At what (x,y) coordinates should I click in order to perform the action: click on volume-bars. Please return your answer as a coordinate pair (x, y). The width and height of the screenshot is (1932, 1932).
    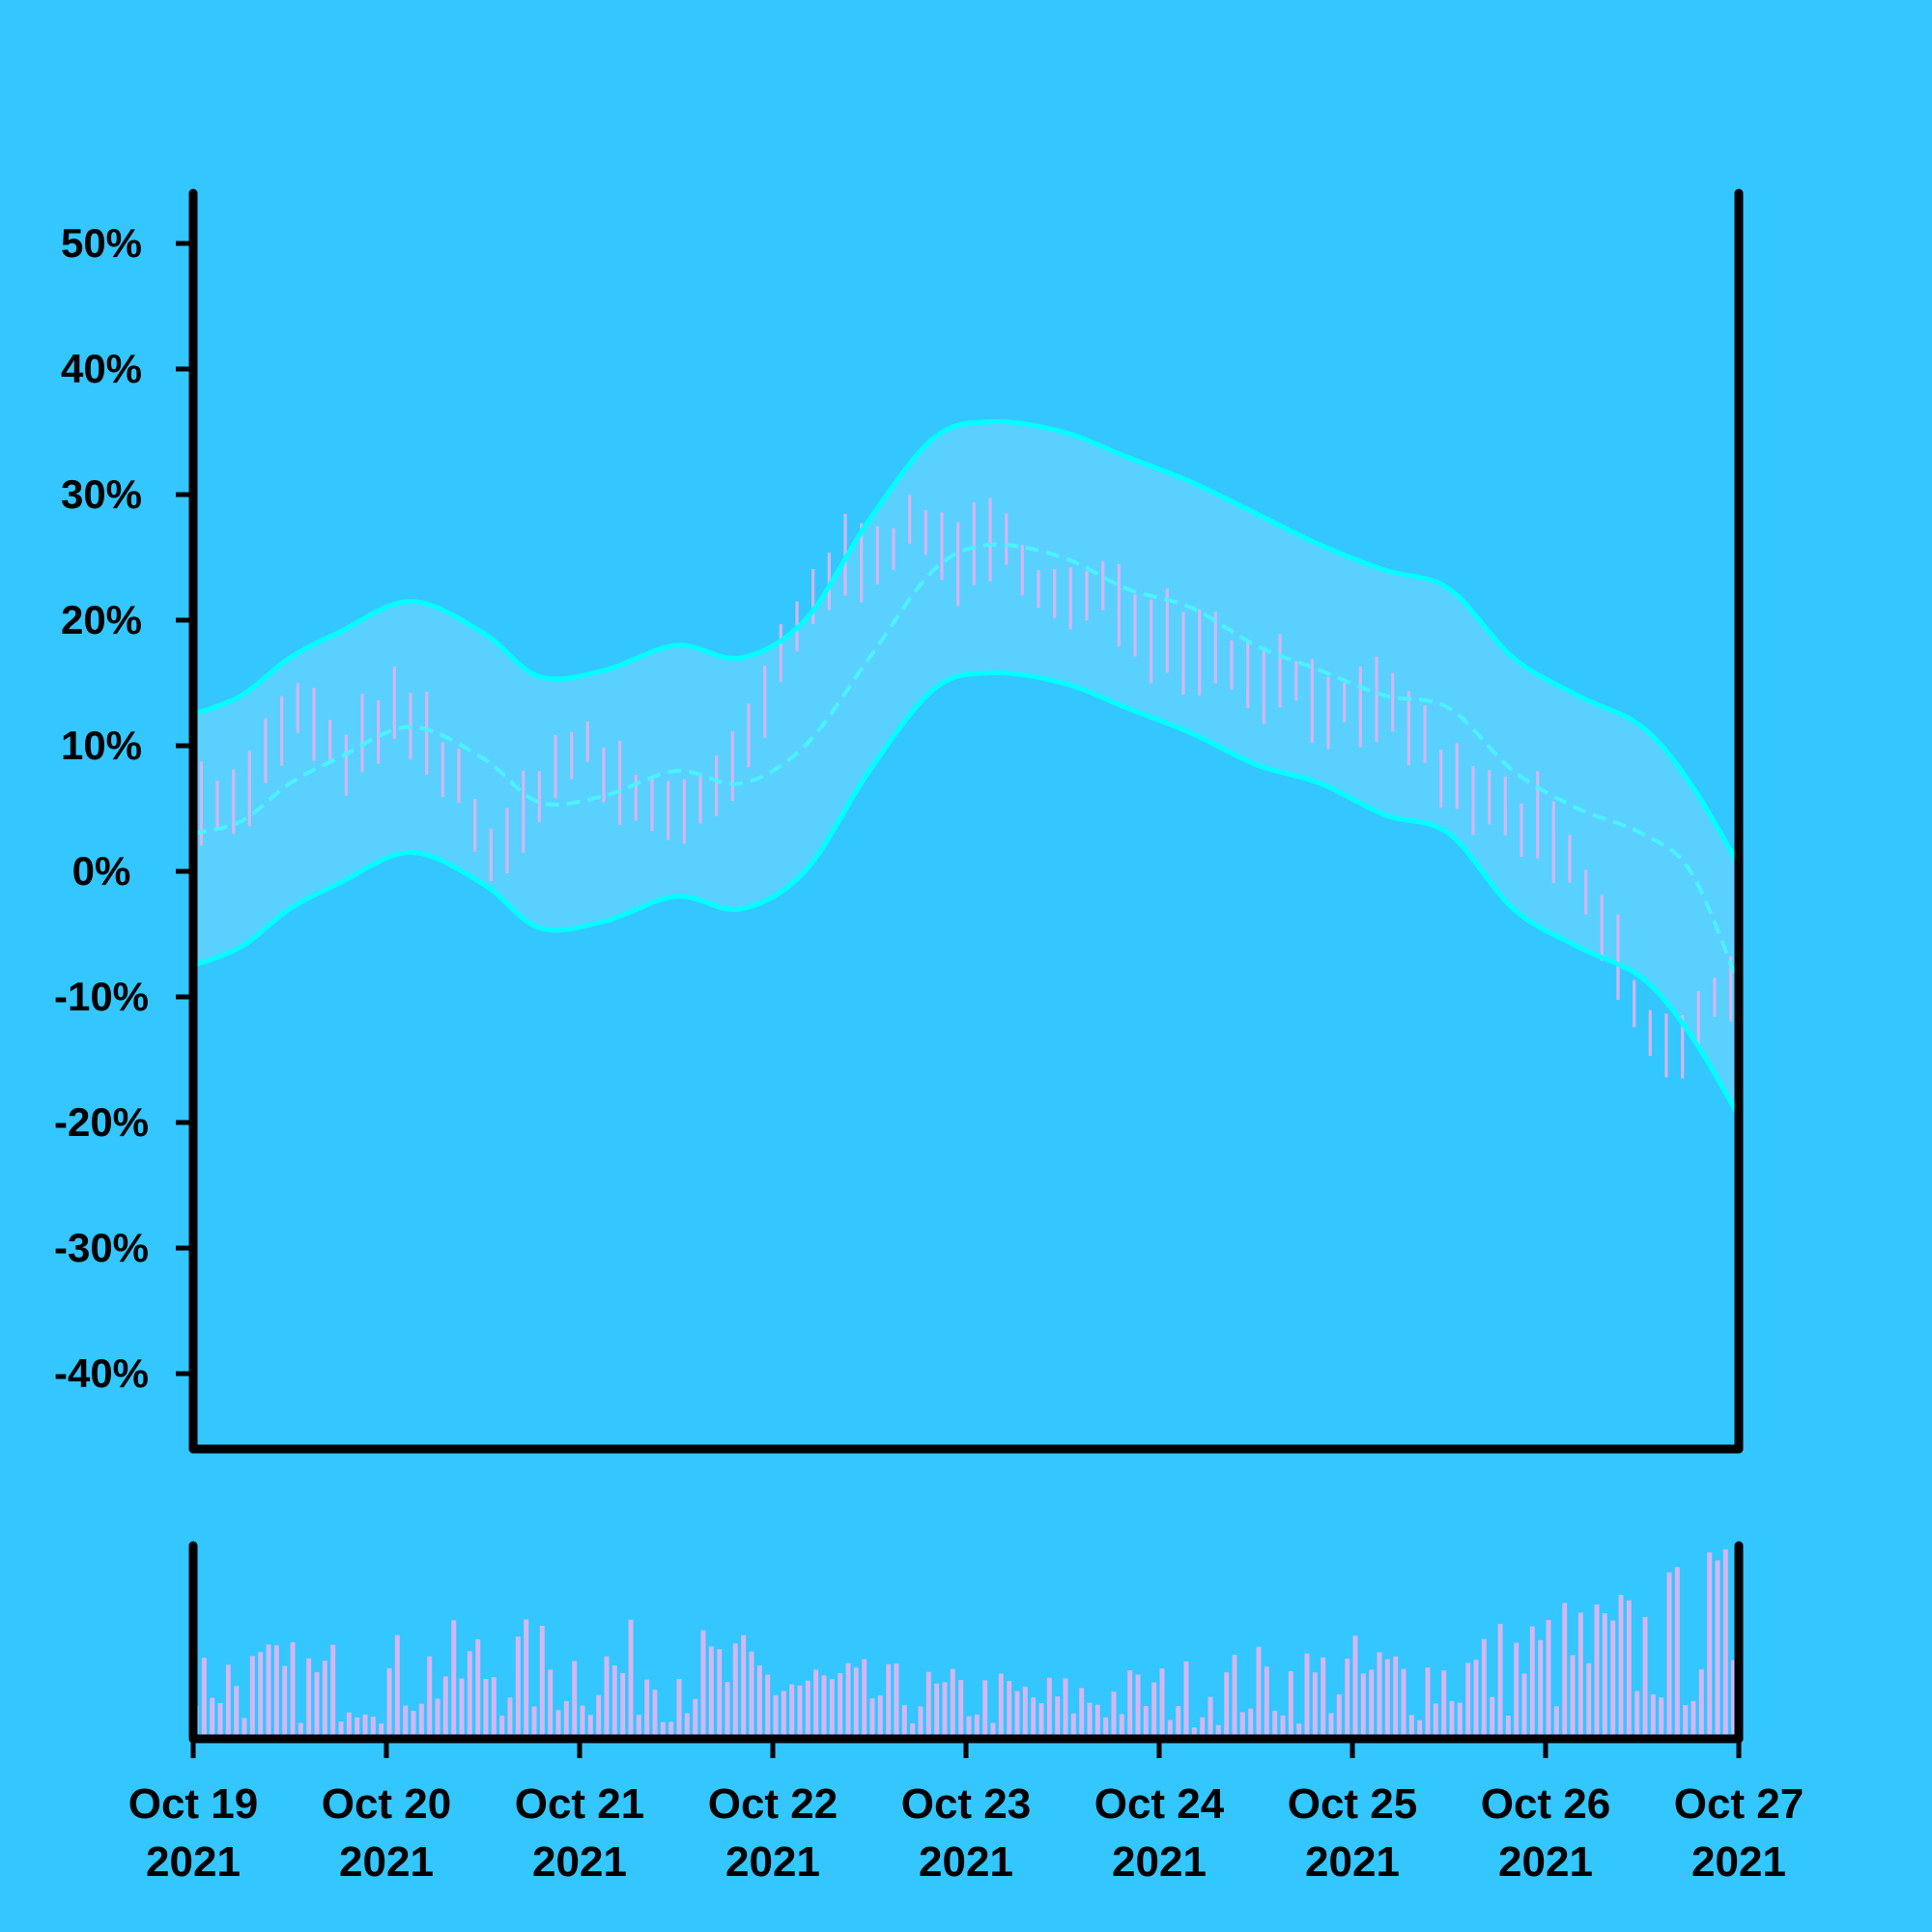
    Looking at the image, I should click on (965, 1644).